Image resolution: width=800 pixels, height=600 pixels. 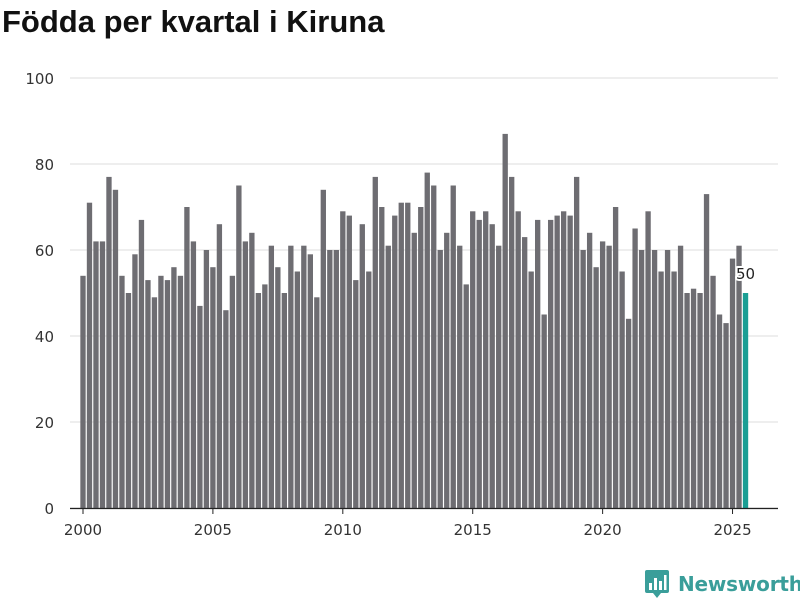 What do you see at coordinates (83, 530) in the screenshot?
I see `x-tick-label: 2000` at bounding box center [83, 530].